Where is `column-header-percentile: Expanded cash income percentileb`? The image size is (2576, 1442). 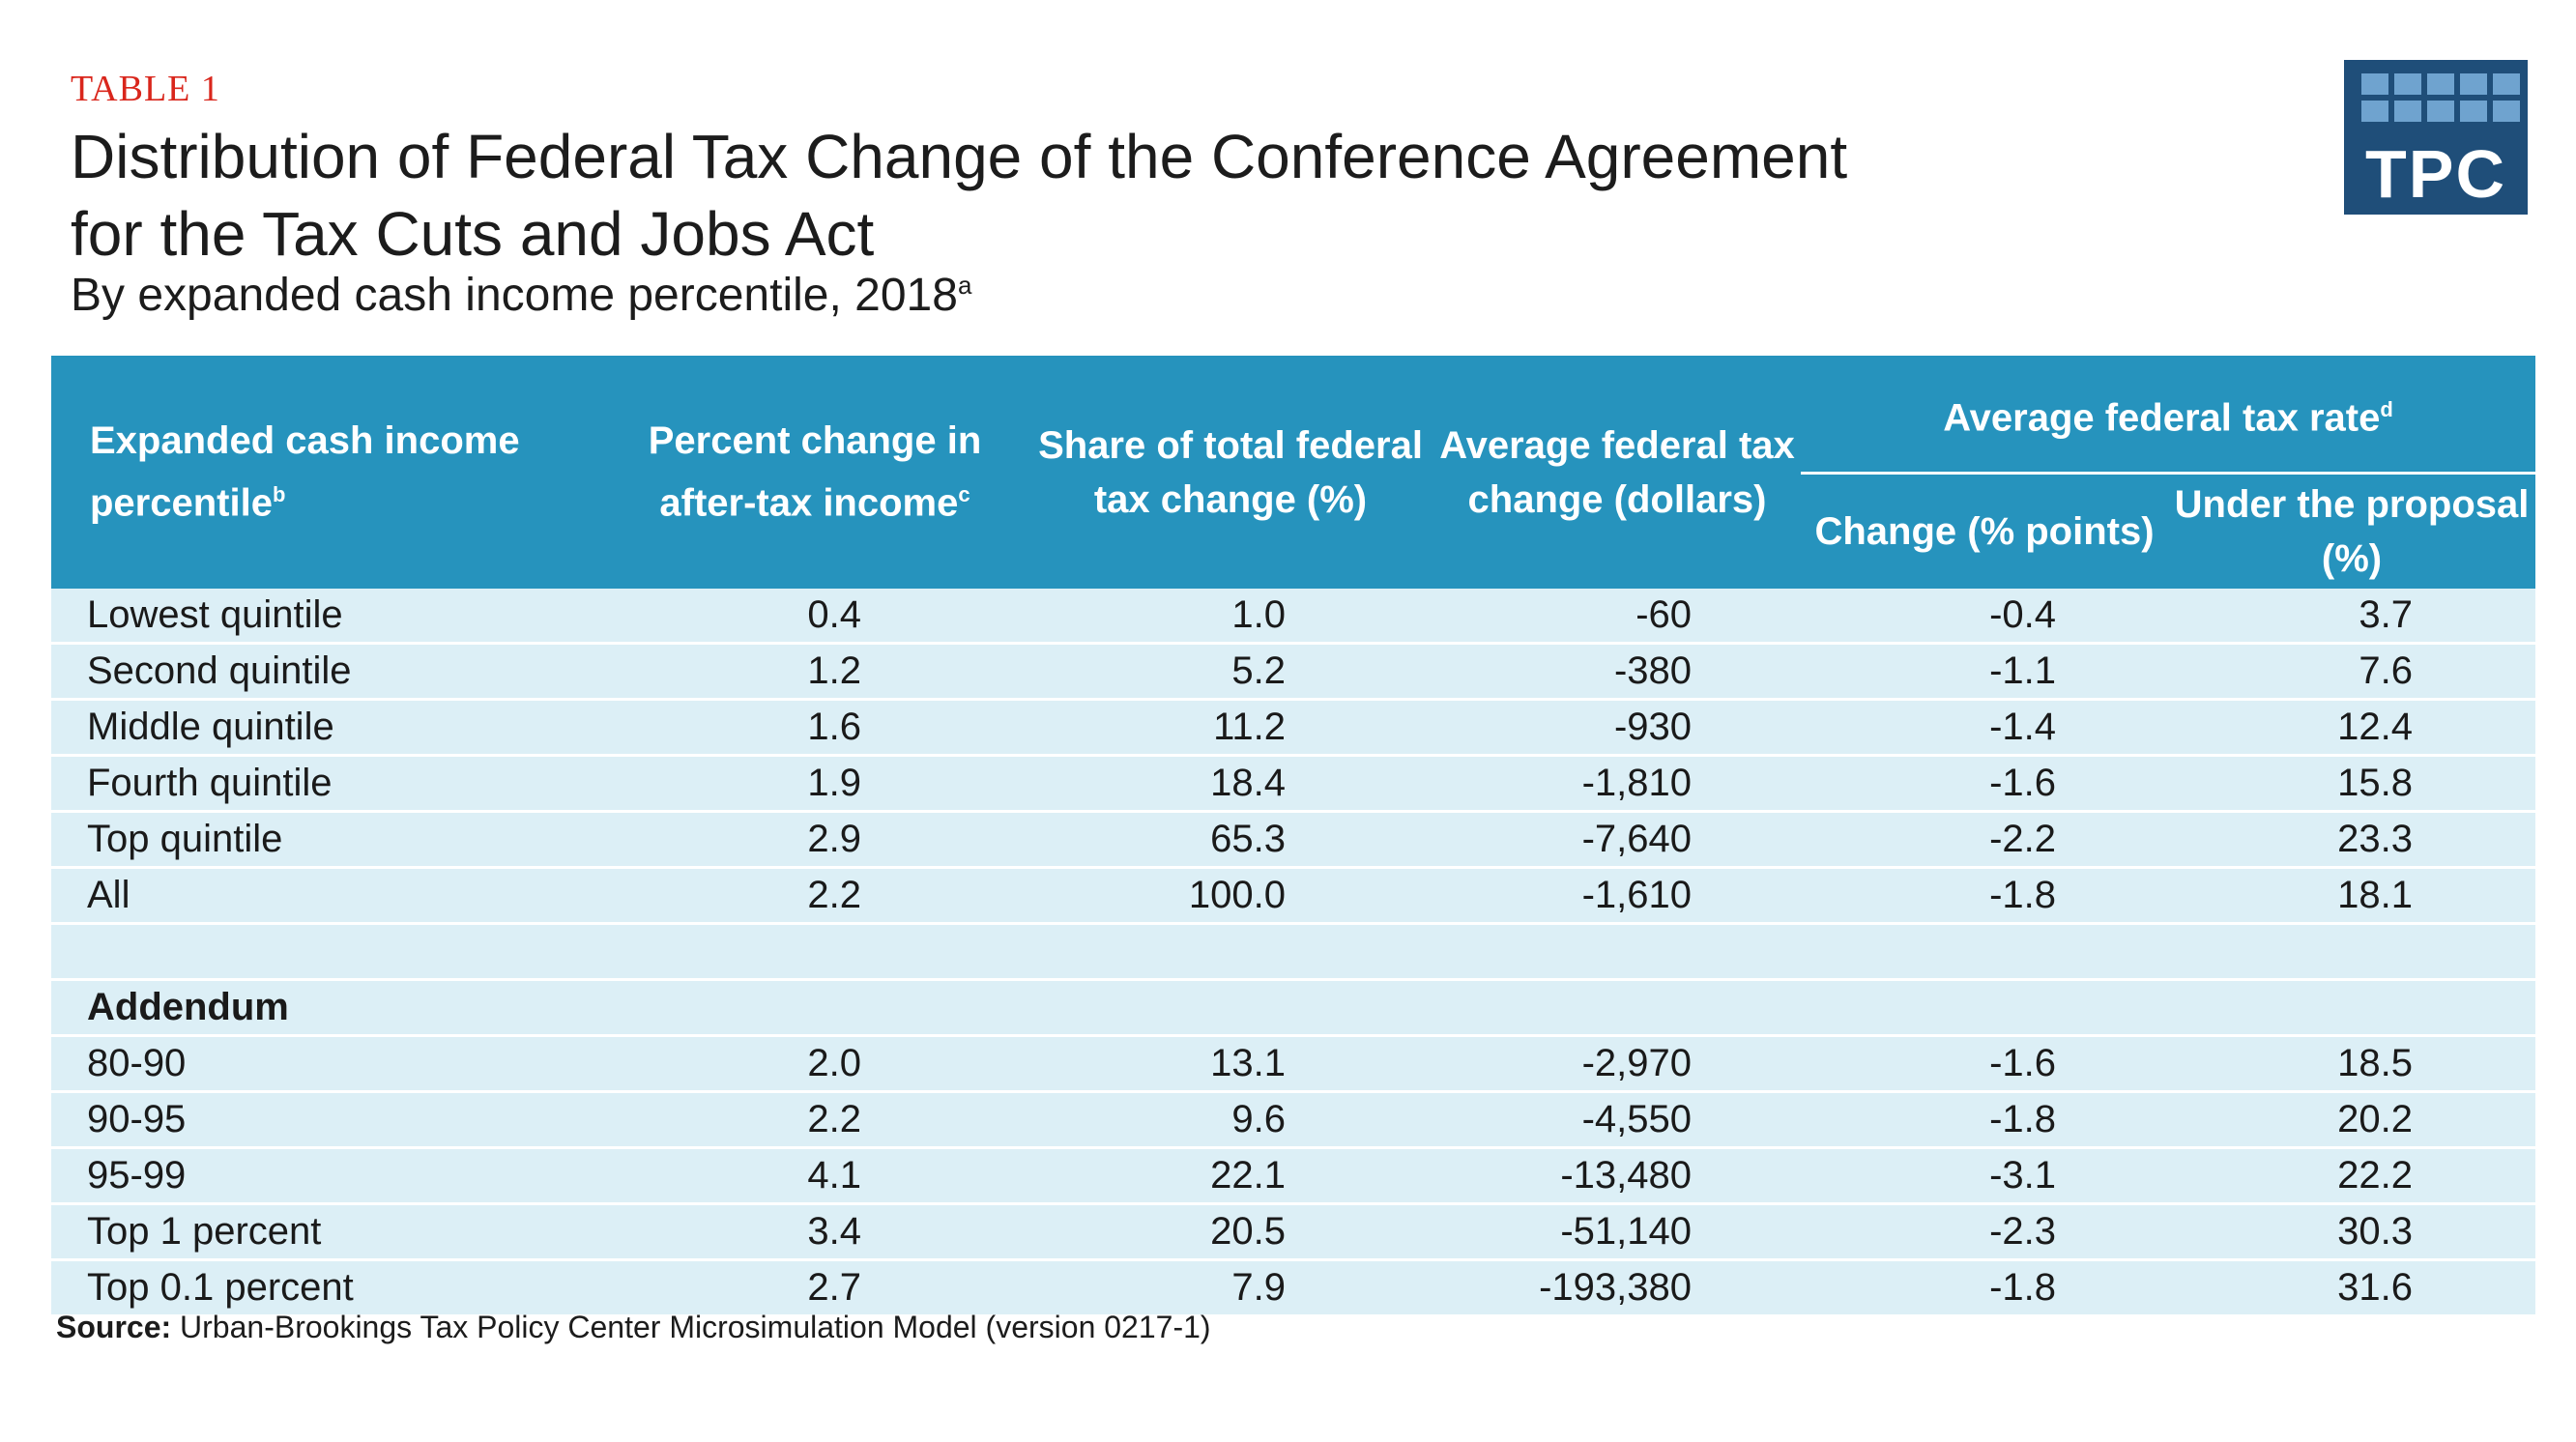
column-header-percentile: Expanded cash income percentileb is located at coordinates (326, 472).